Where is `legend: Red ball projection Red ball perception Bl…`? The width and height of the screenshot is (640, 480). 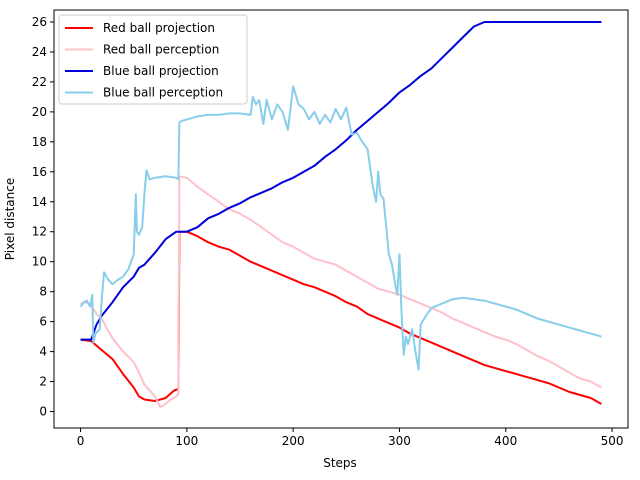 legend: Red ball projection Red ball perception Bl… is located at coordinates (153, 59).